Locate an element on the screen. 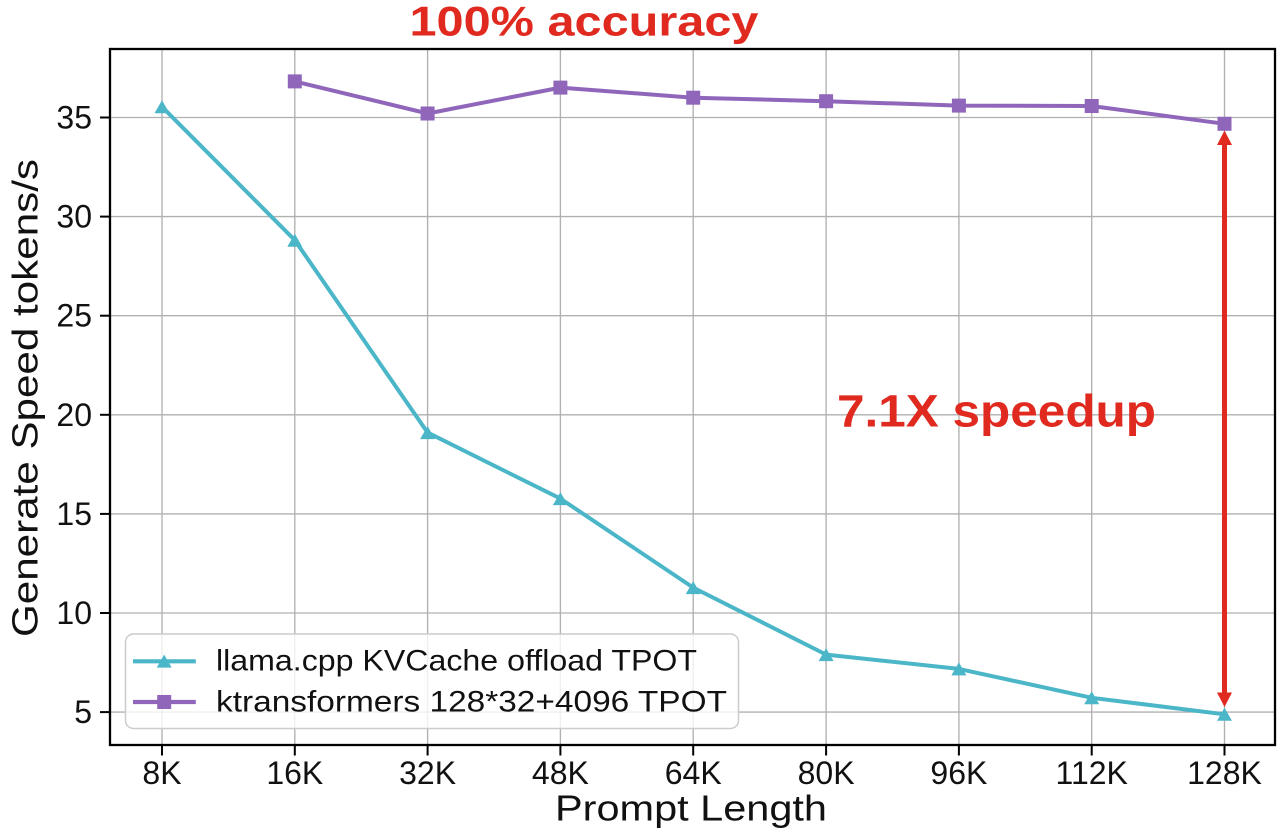 The height and width of the screenshot is (837, 1280). svg-text: 25 is located at coordinates (74, 316).